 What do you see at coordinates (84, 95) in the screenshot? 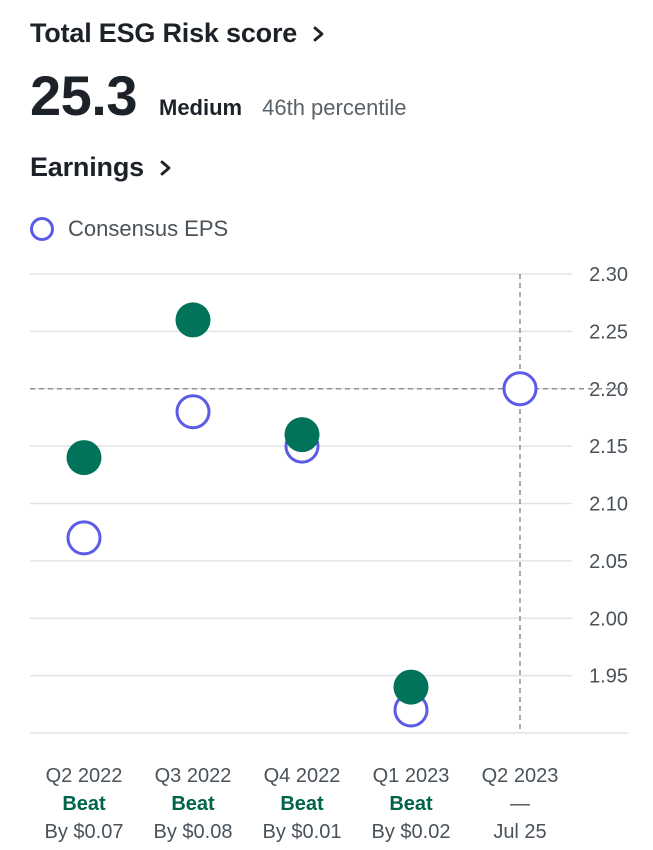
I see `esg-score-value: 25.3` at bounding box center [84, 95].